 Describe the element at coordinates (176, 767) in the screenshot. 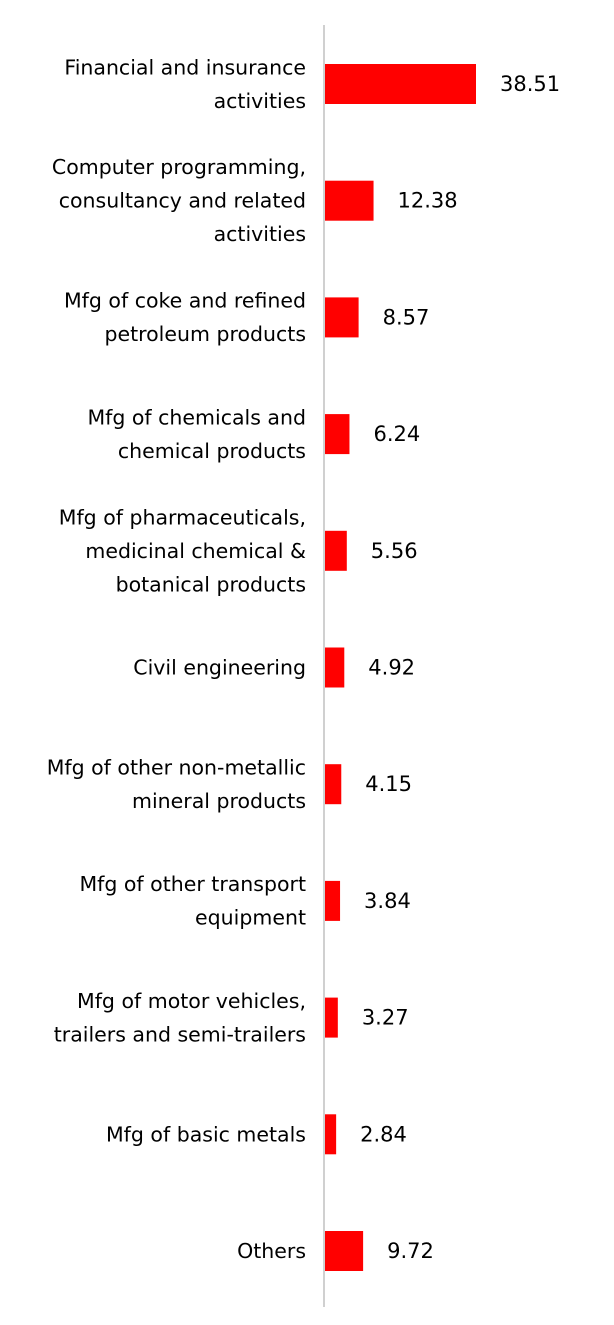

I see `category-label-line: Mfg of other non-metallic` at that location.